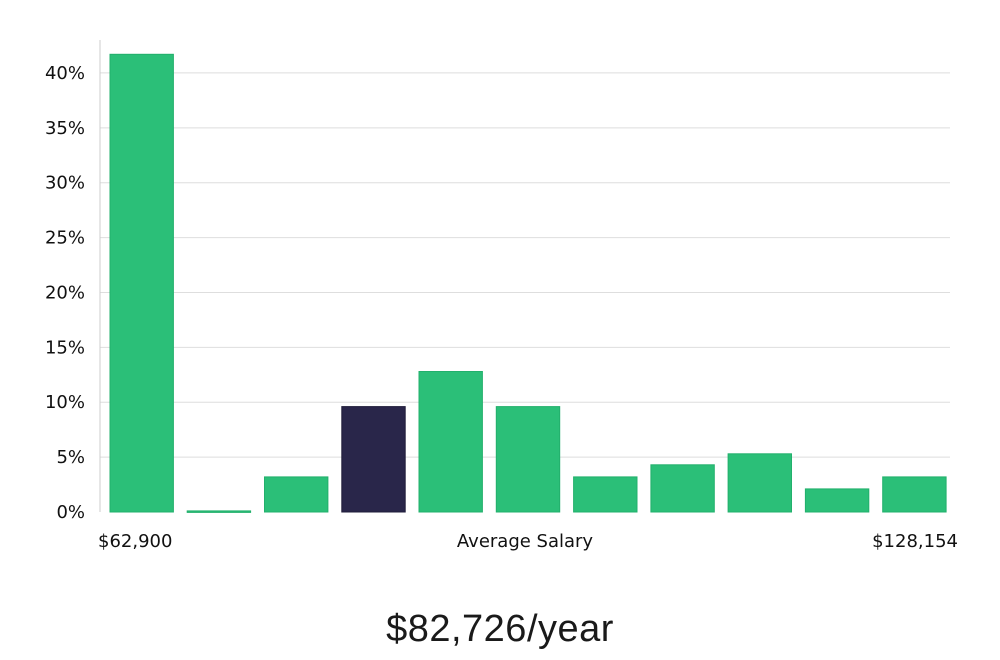 The image size is (1000, 660). Describe the element at coordinates (65, 402) in the screenshot. I see `y-tick-label: 10%` at that location.